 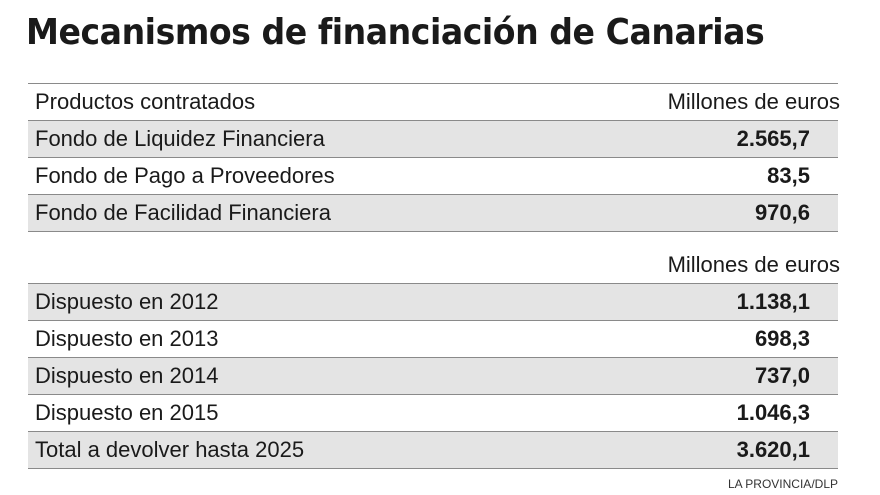 I want to click on table-row: Fondo de Facilidad Financiera 970,6, so click(x=433, y=213).